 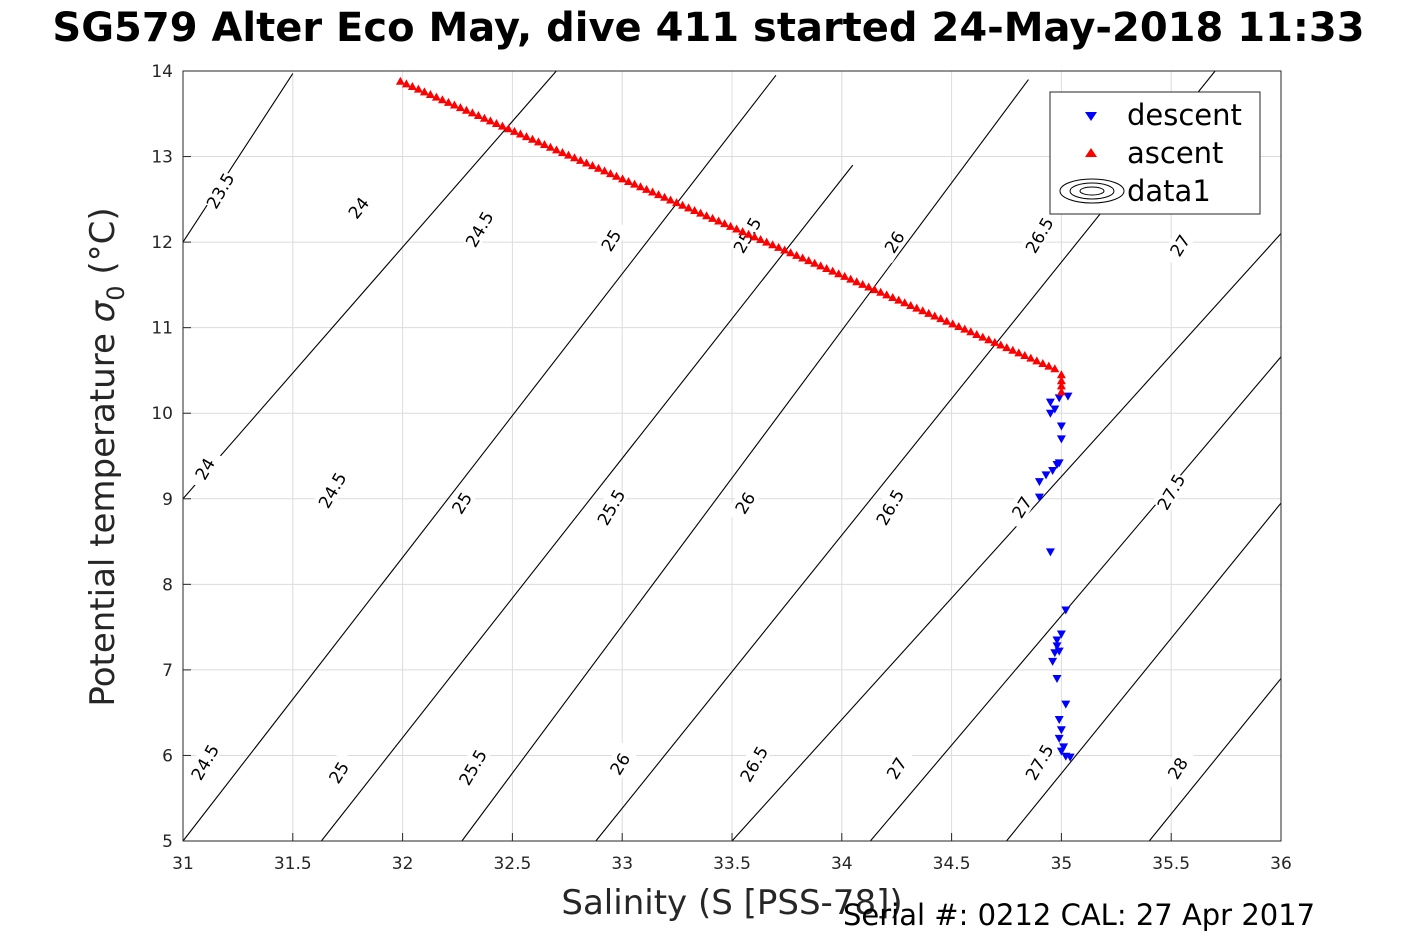 I want to click on legend-ascent-label: ascent, so click(x=1175, y=153).